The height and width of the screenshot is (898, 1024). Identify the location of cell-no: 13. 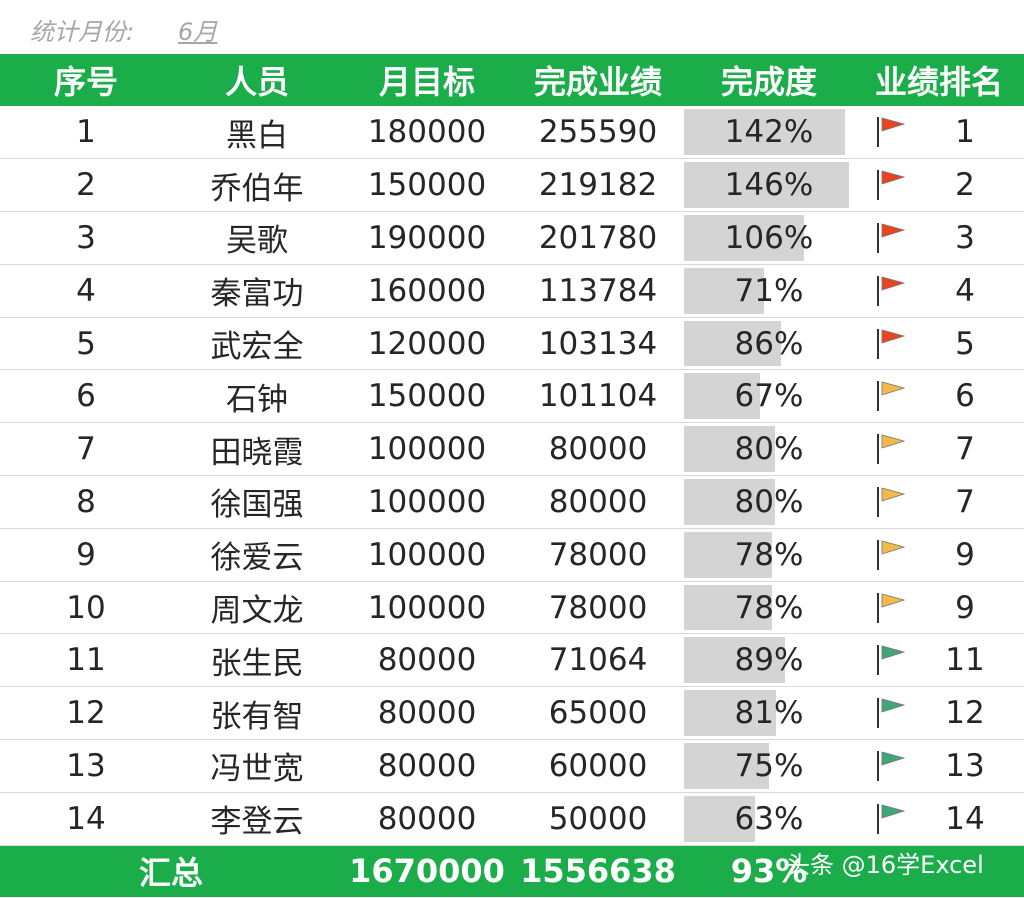
(86, 766).